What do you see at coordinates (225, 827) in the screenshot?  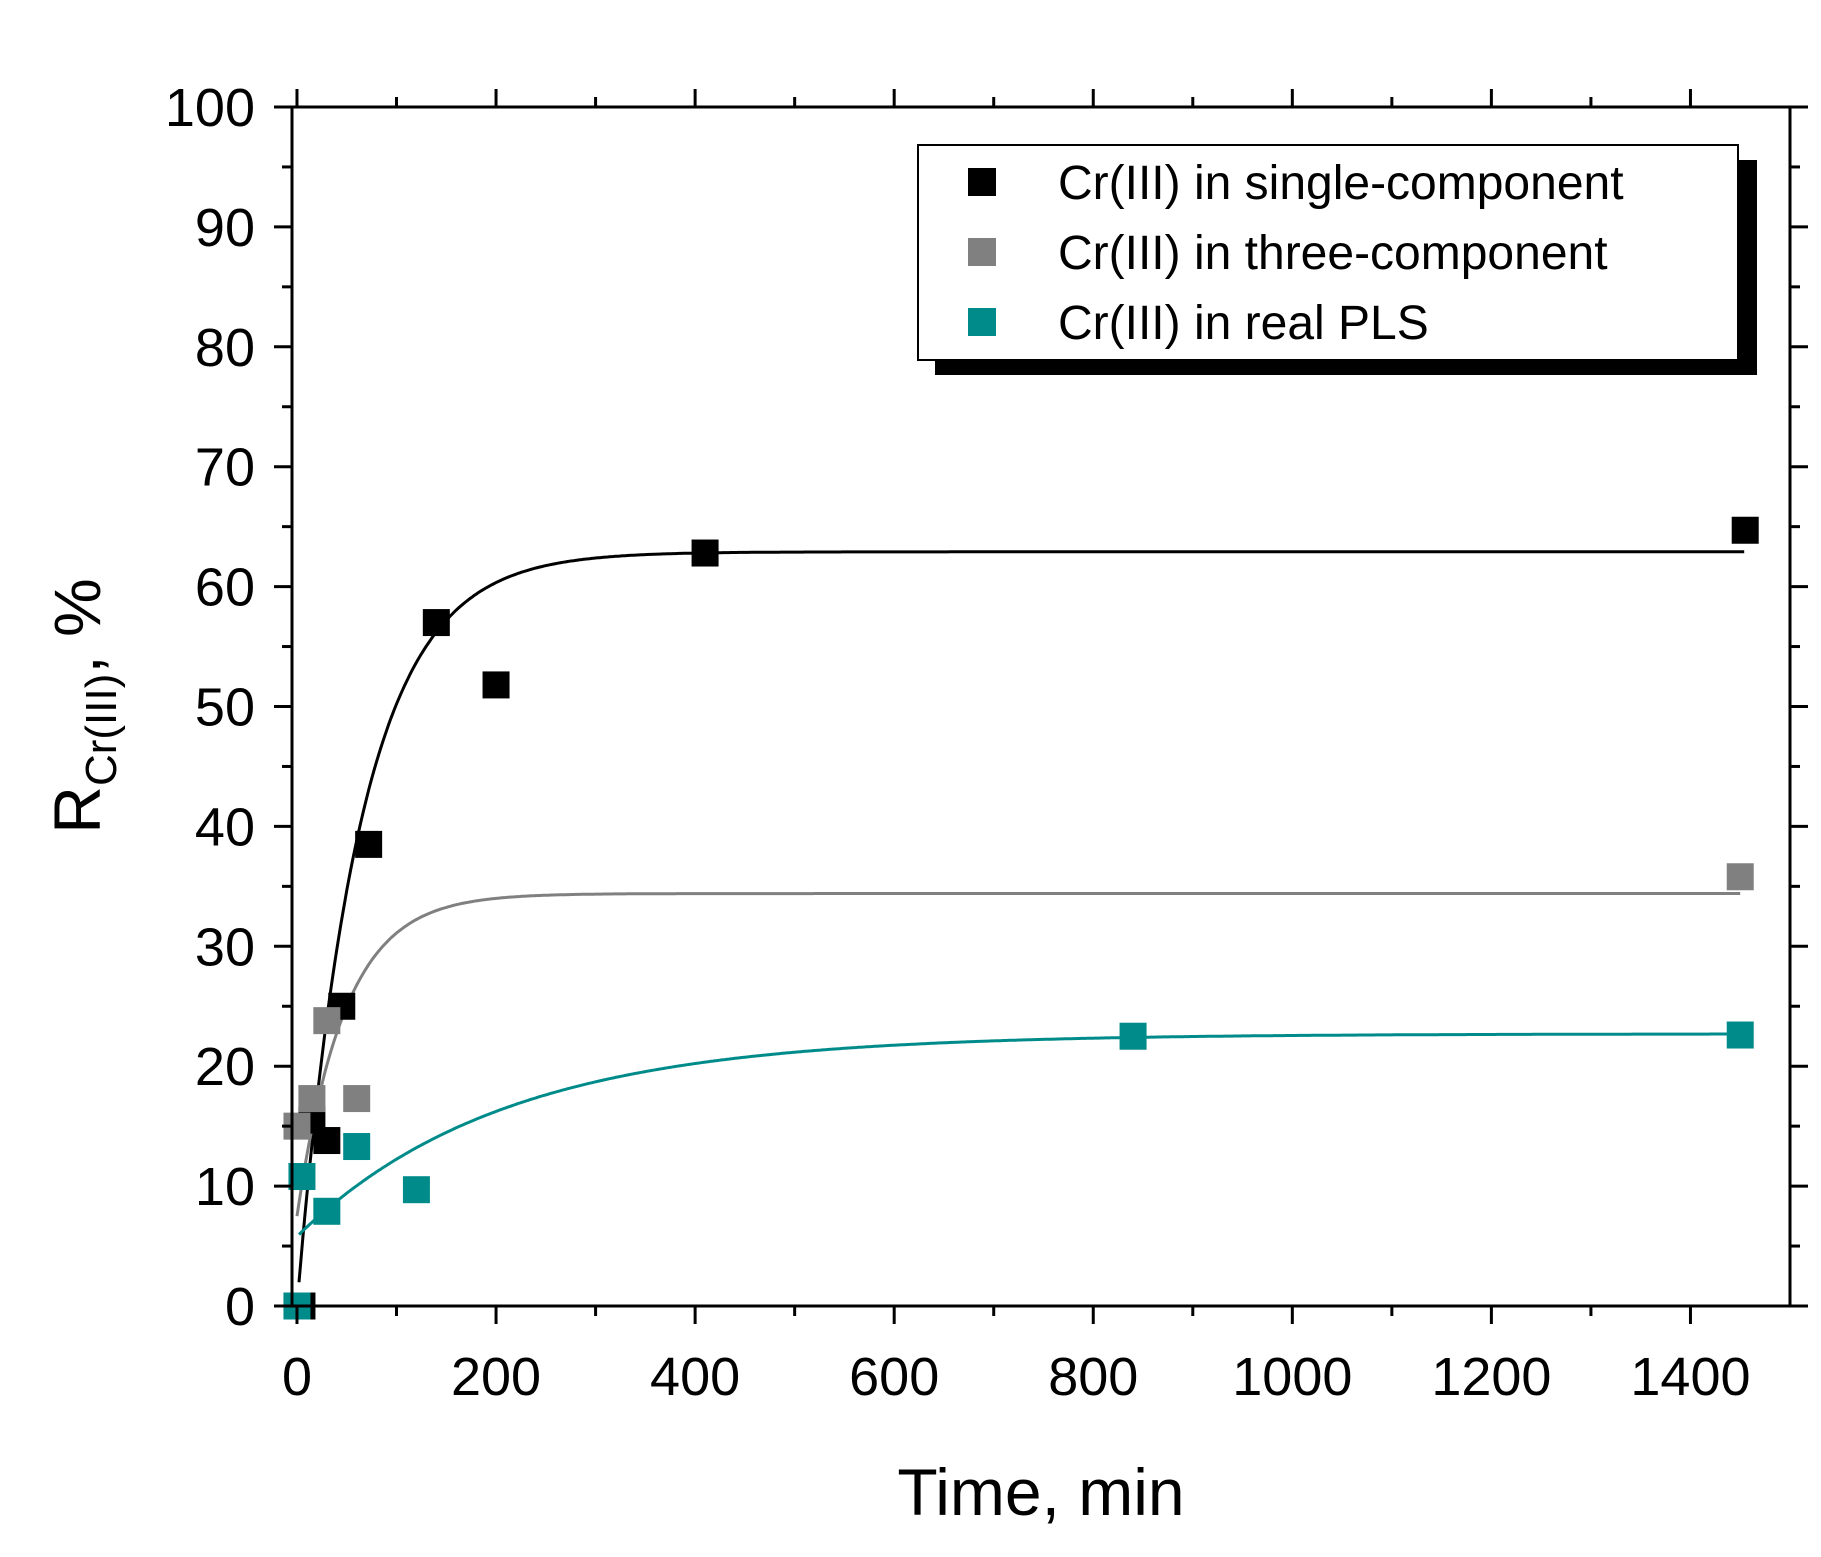 I see `y-tick-label: 40` at bounding box center [225, 827].